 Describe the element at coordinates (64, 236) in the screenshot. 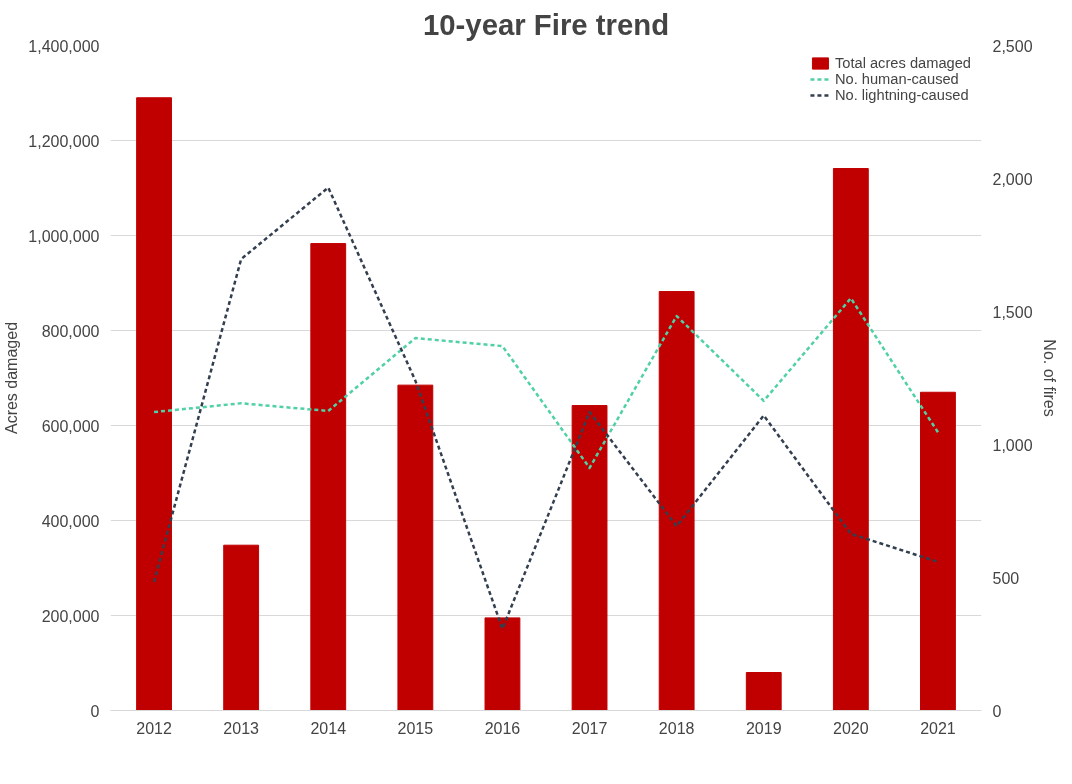

I see `y-tick-label: 1,000,000` at that location.